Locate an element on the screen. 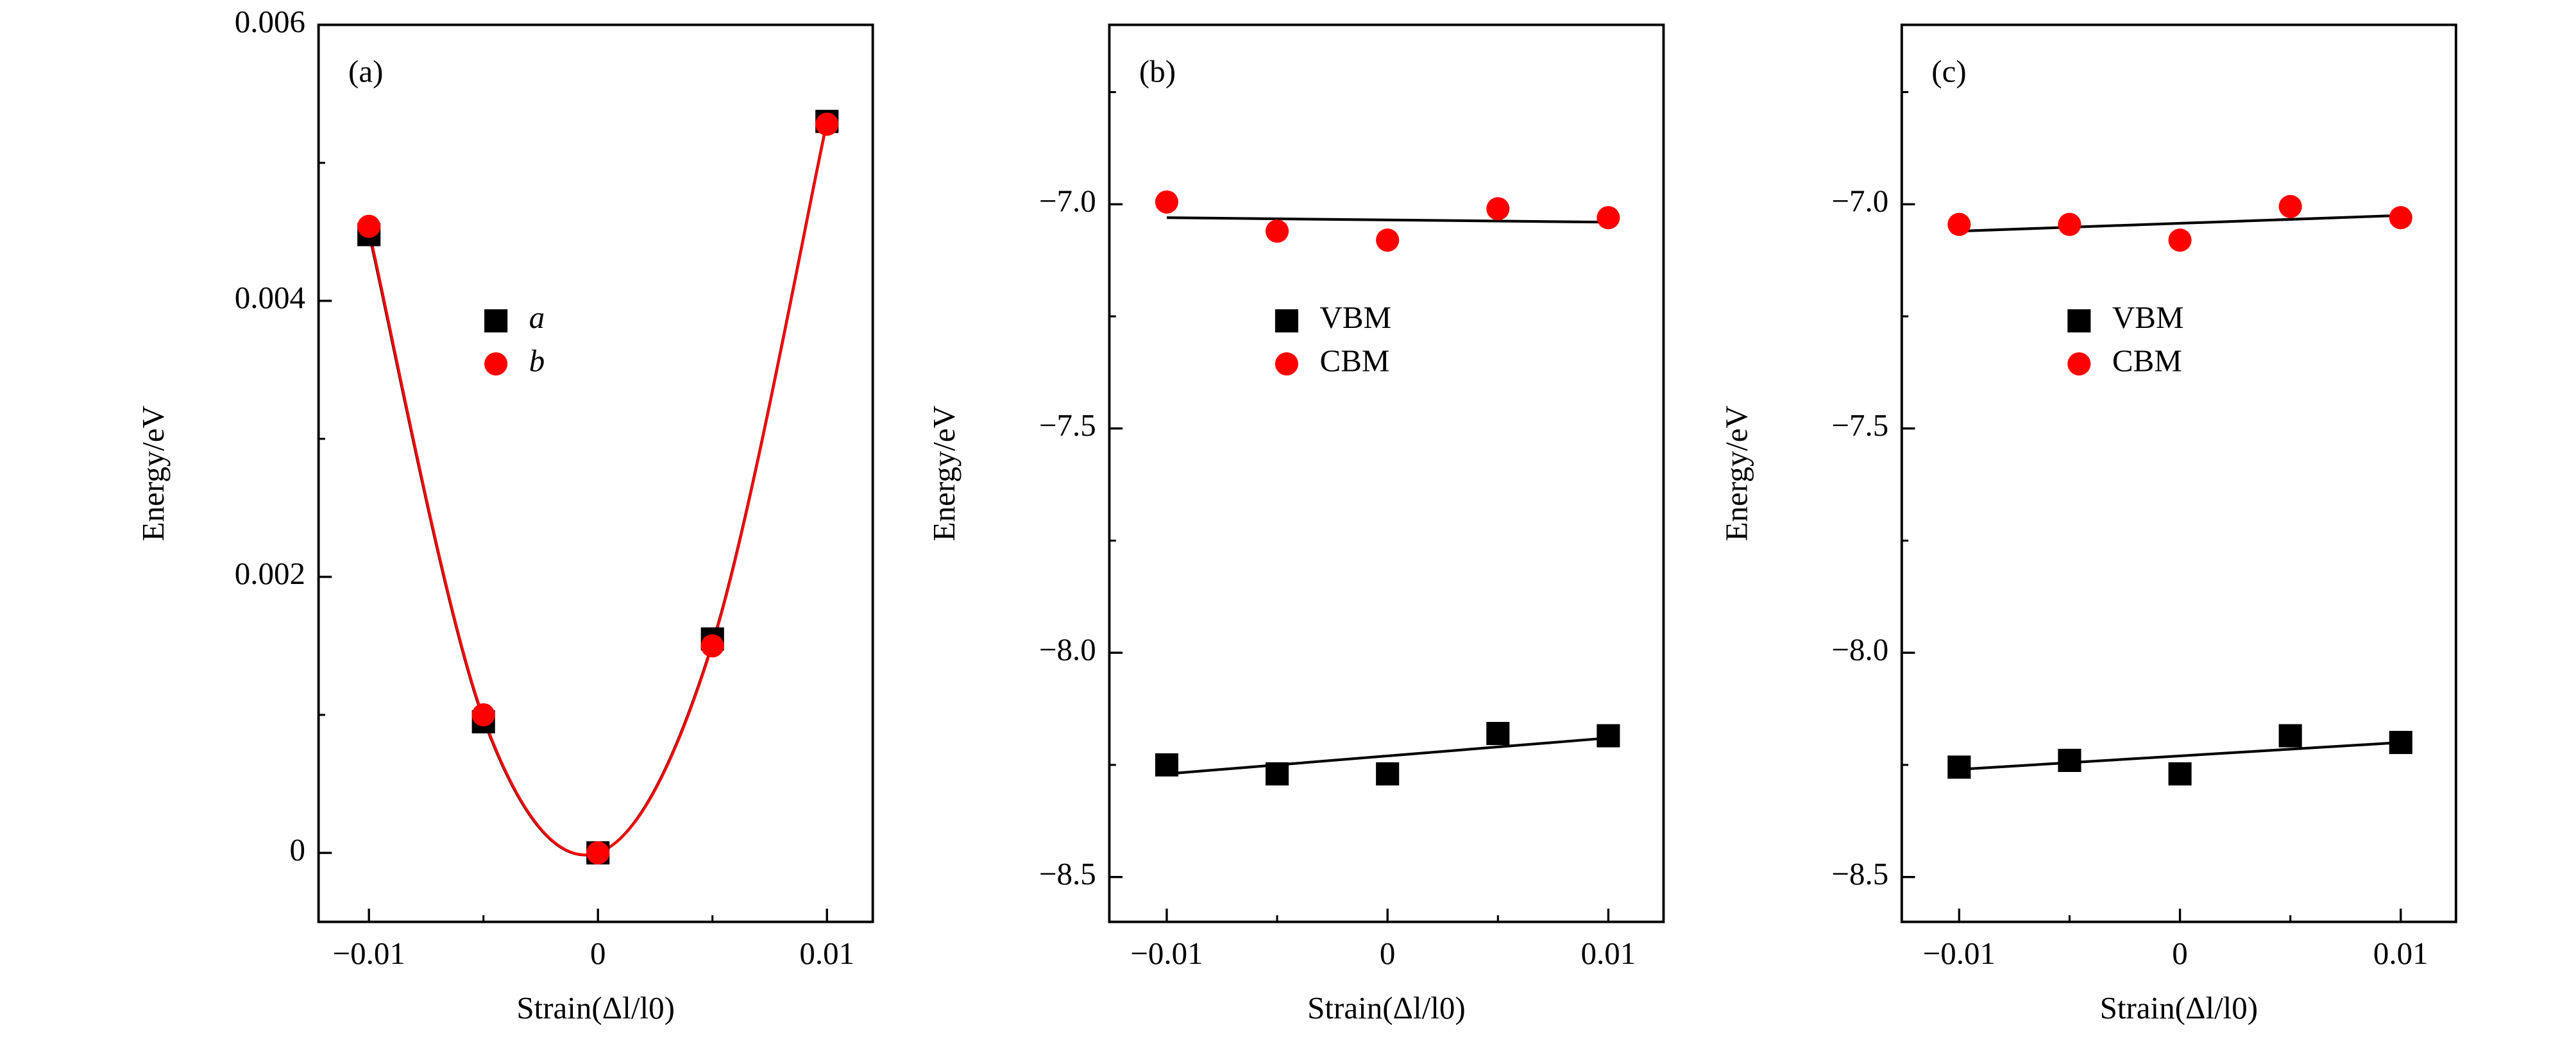 This screenshot has height=1046, width=2576. panel-label: (a) is located at coordinates (365, 71).